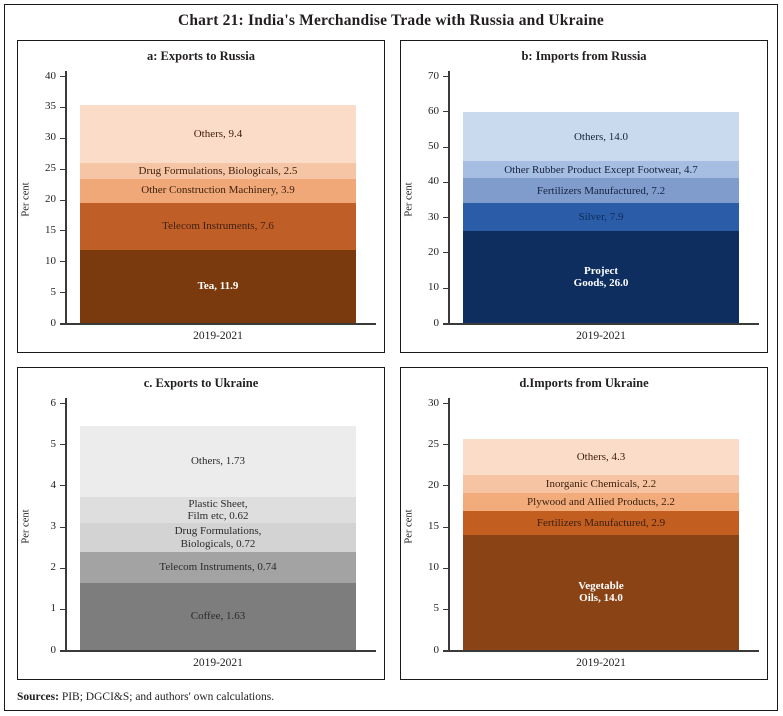 This screenshot has width=783, height=716. I want to click on bar-segment-vegetable-oils: Vegetable Oils, 14.0, so click(601, 592).